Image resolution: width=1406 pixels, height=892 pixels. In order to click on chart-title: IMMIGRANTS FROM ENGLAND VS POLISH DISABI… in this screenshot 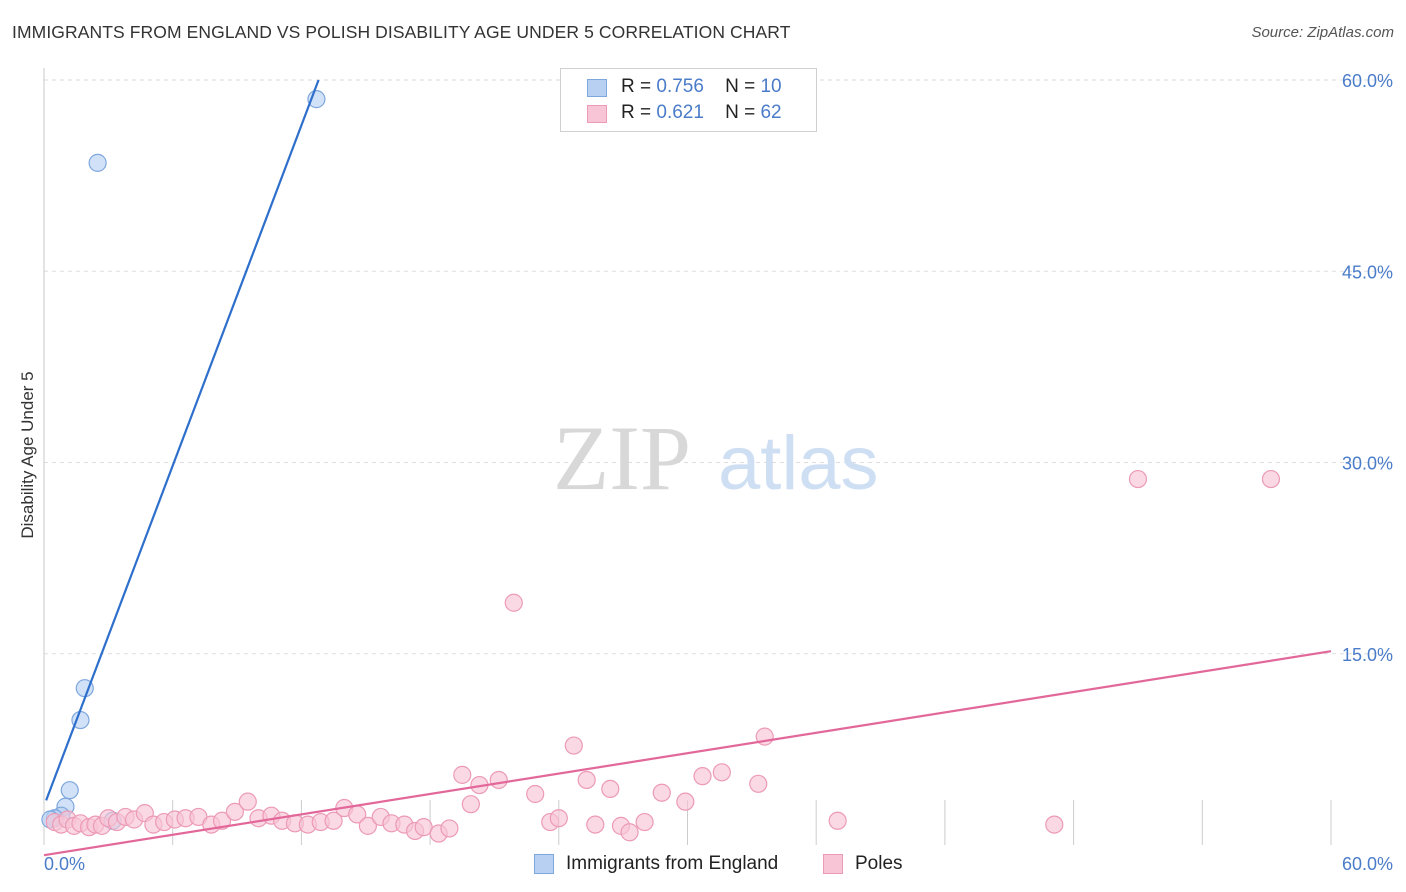, I will do `click(401, 32)`.